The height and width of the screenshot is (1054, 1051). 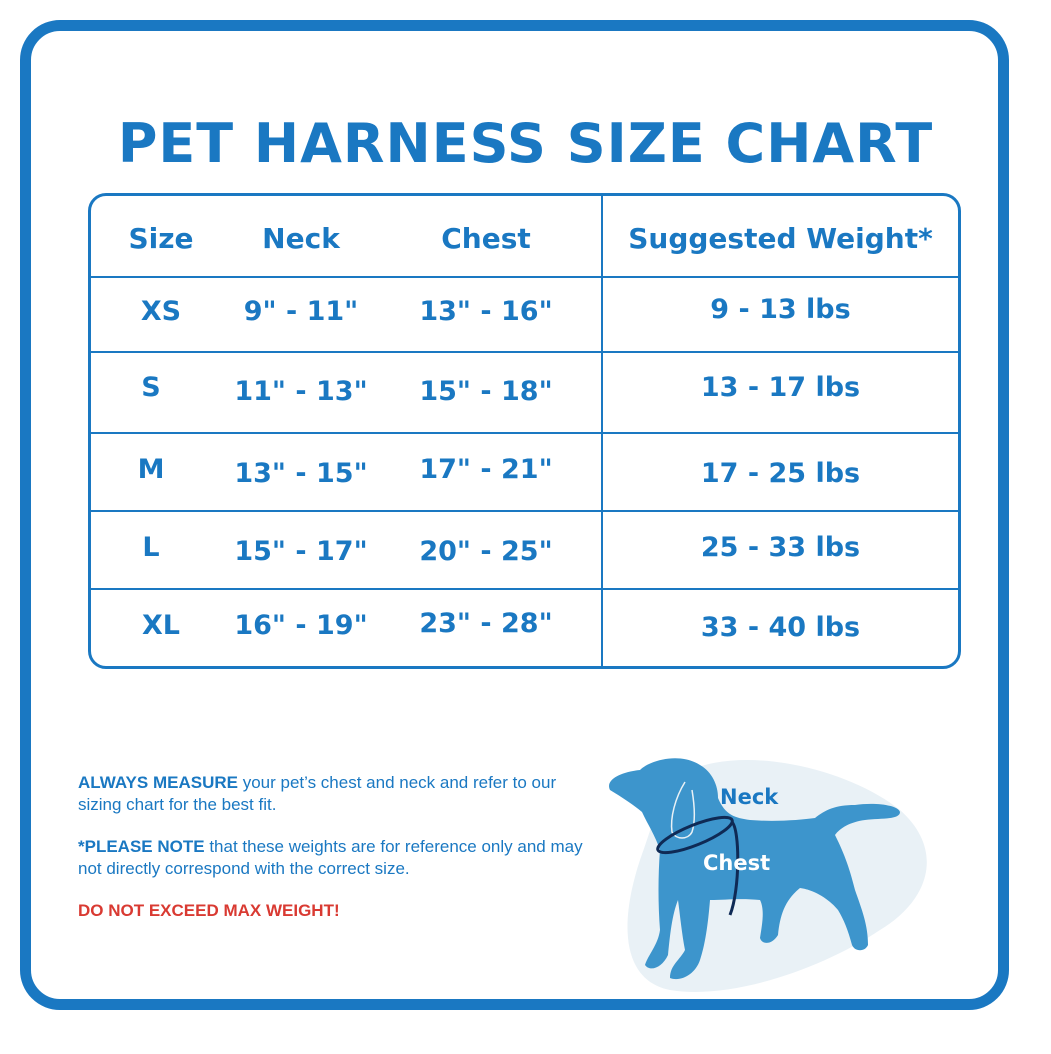 What do you see at coordinates (301, 311) in the screenshot?
I see `neck-cell: 9" - 11"` at bounding box center [301, 311].